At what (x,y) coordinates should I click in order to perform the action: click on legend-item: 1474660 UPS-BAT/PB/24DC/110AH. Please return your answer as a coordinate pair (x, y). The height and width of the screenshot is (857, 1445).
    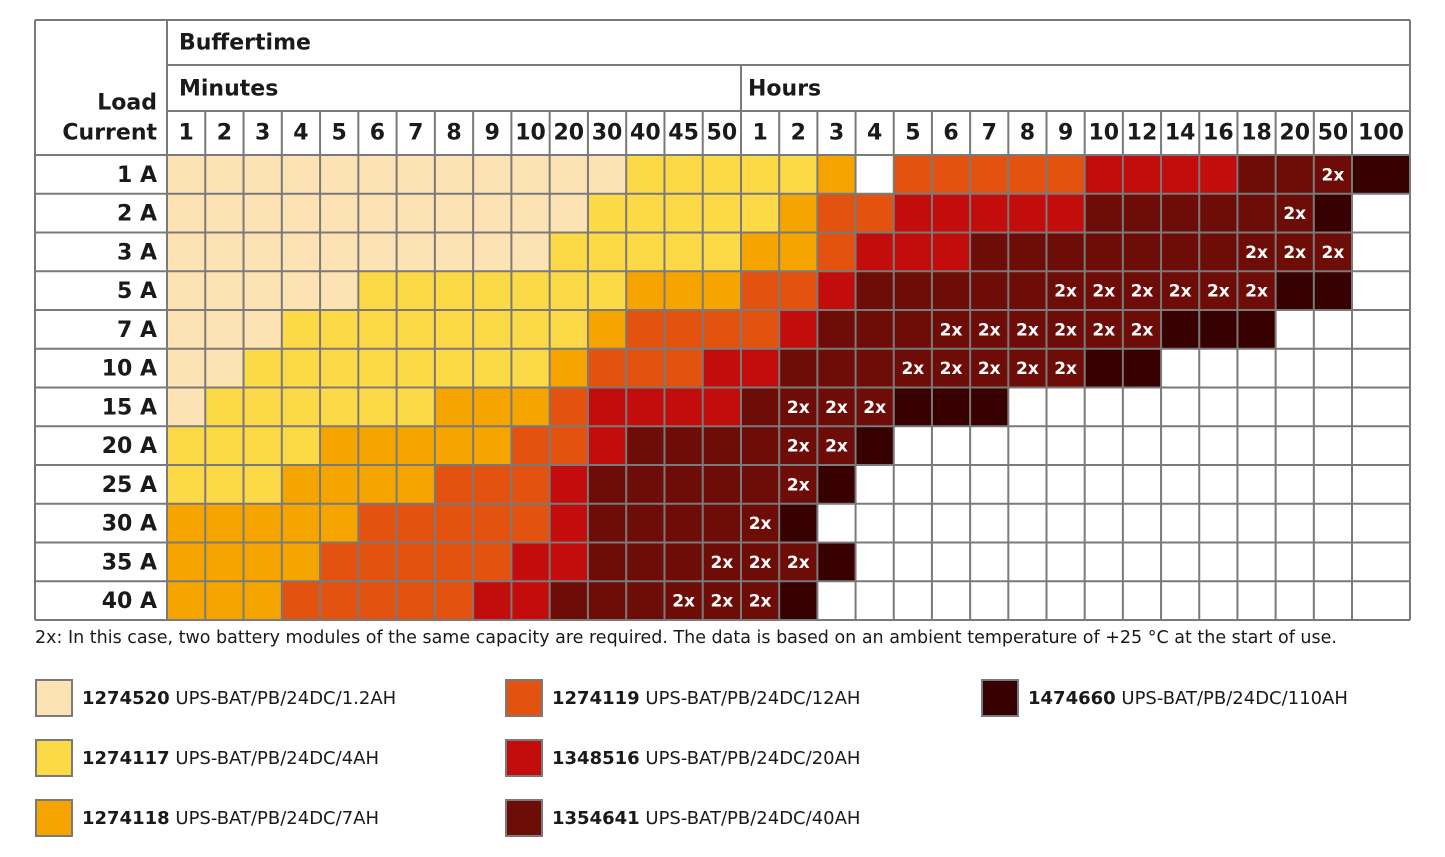
    Looking at the image, I should click on (1164, 698).